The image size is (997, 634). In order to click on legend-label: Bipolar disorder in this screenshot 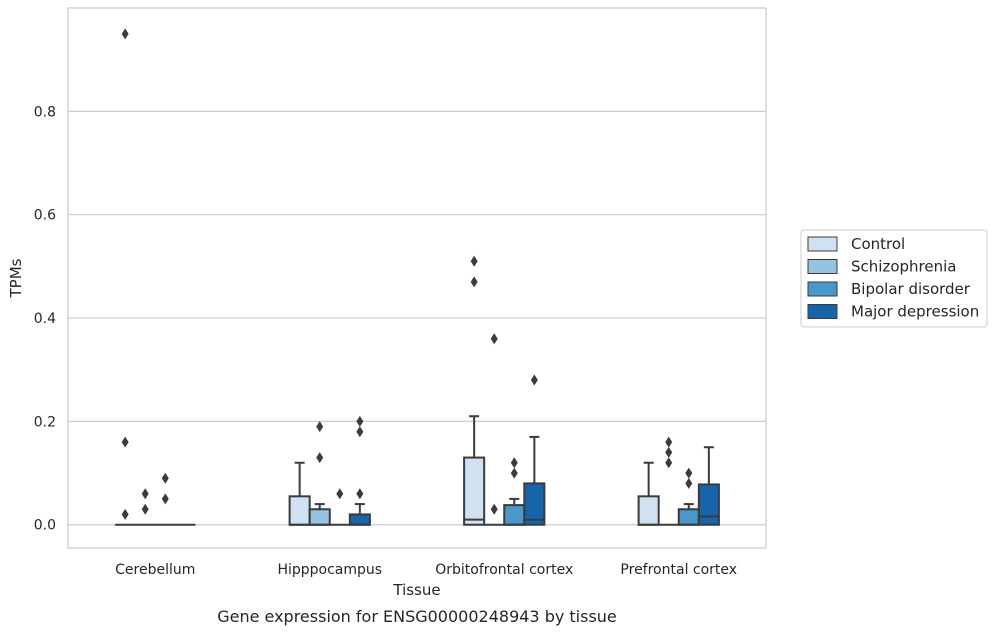, I will do `click(911, 289)`.